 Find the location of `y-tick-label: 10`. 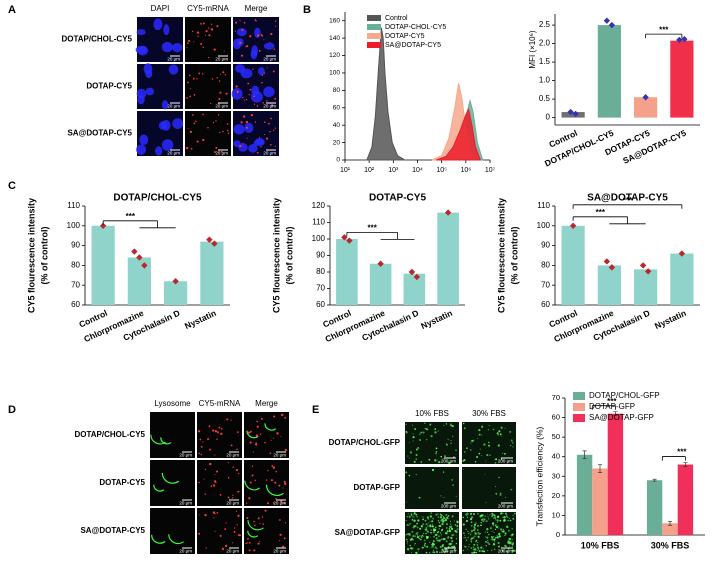

y-tick-label: 10 is located at coordinates (556, 514).